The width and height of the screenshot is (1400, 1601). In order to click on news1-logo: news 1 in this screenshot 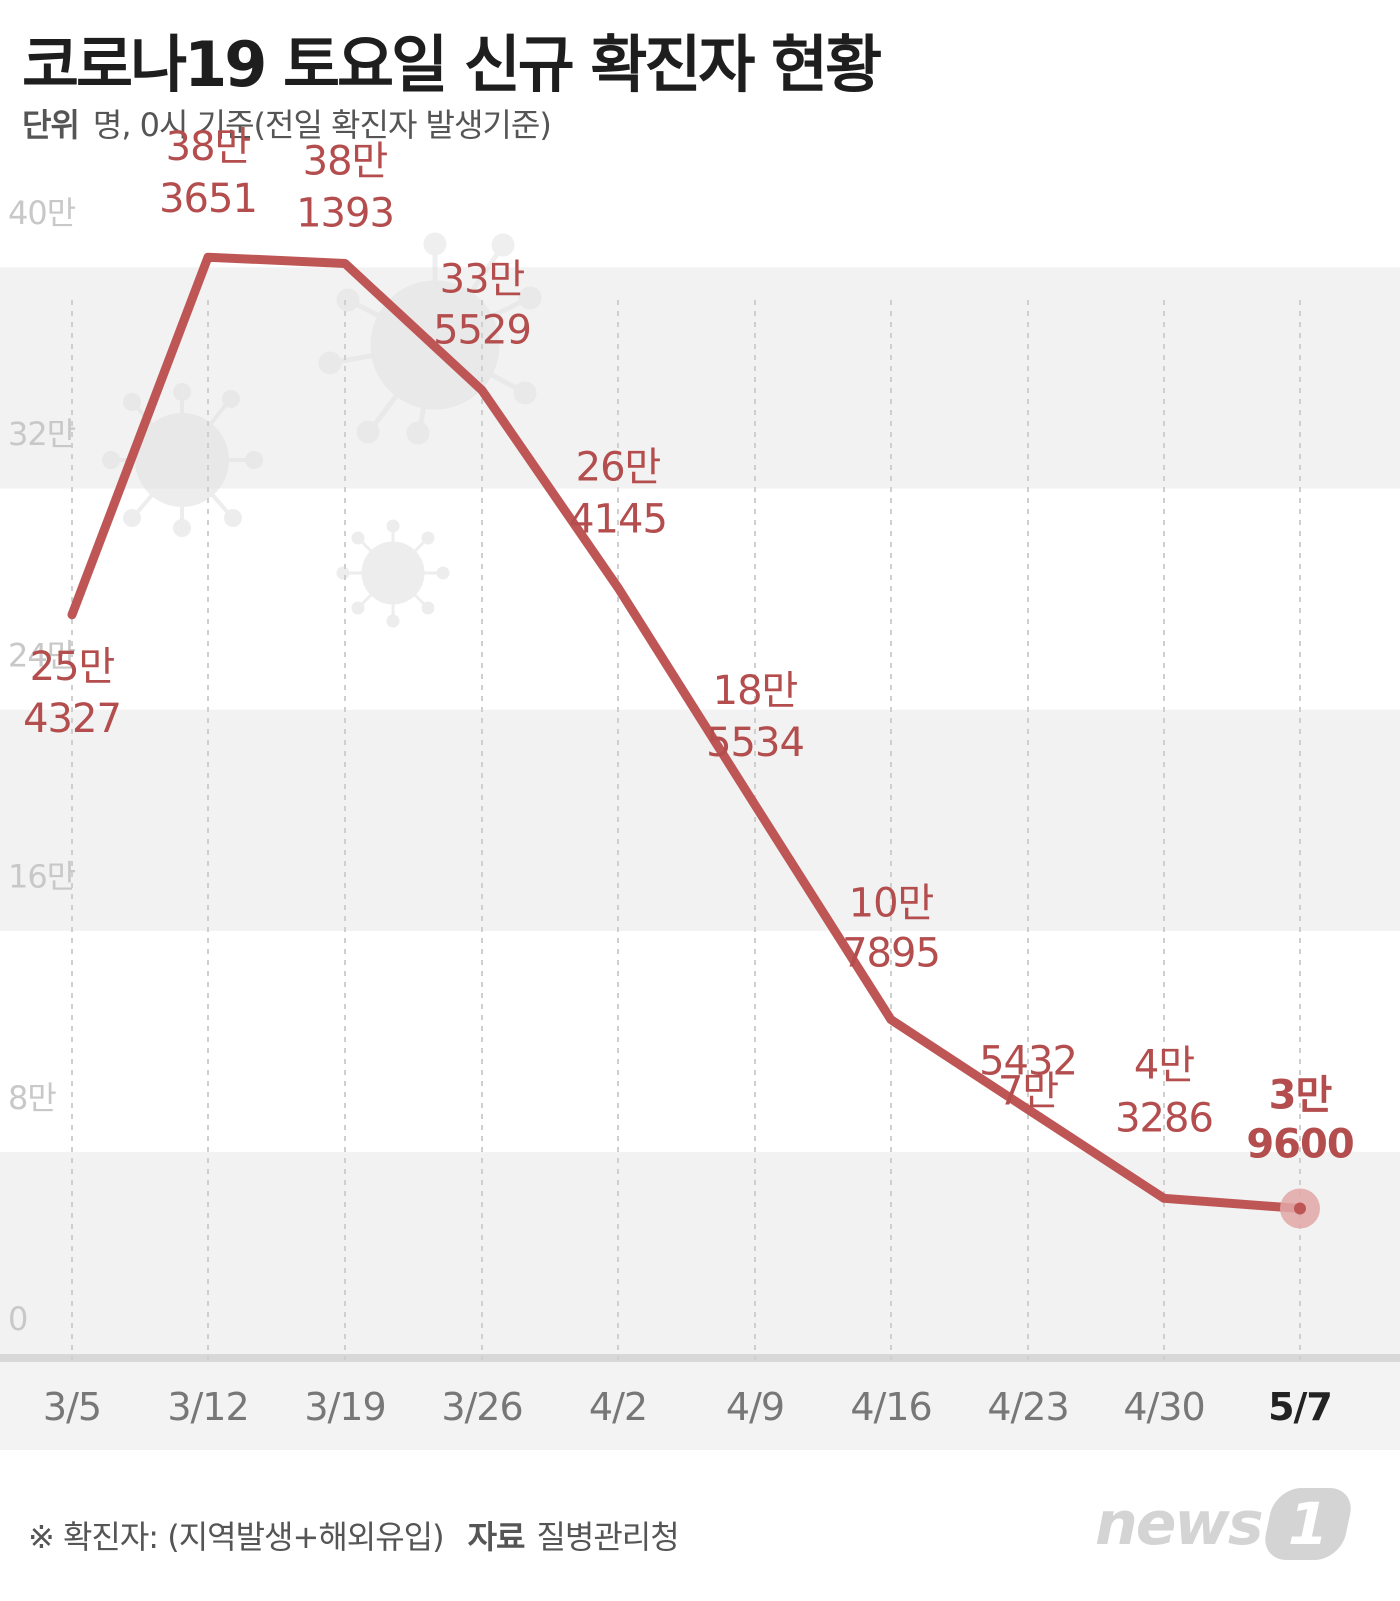, I will do `click(1225, 1524)`.